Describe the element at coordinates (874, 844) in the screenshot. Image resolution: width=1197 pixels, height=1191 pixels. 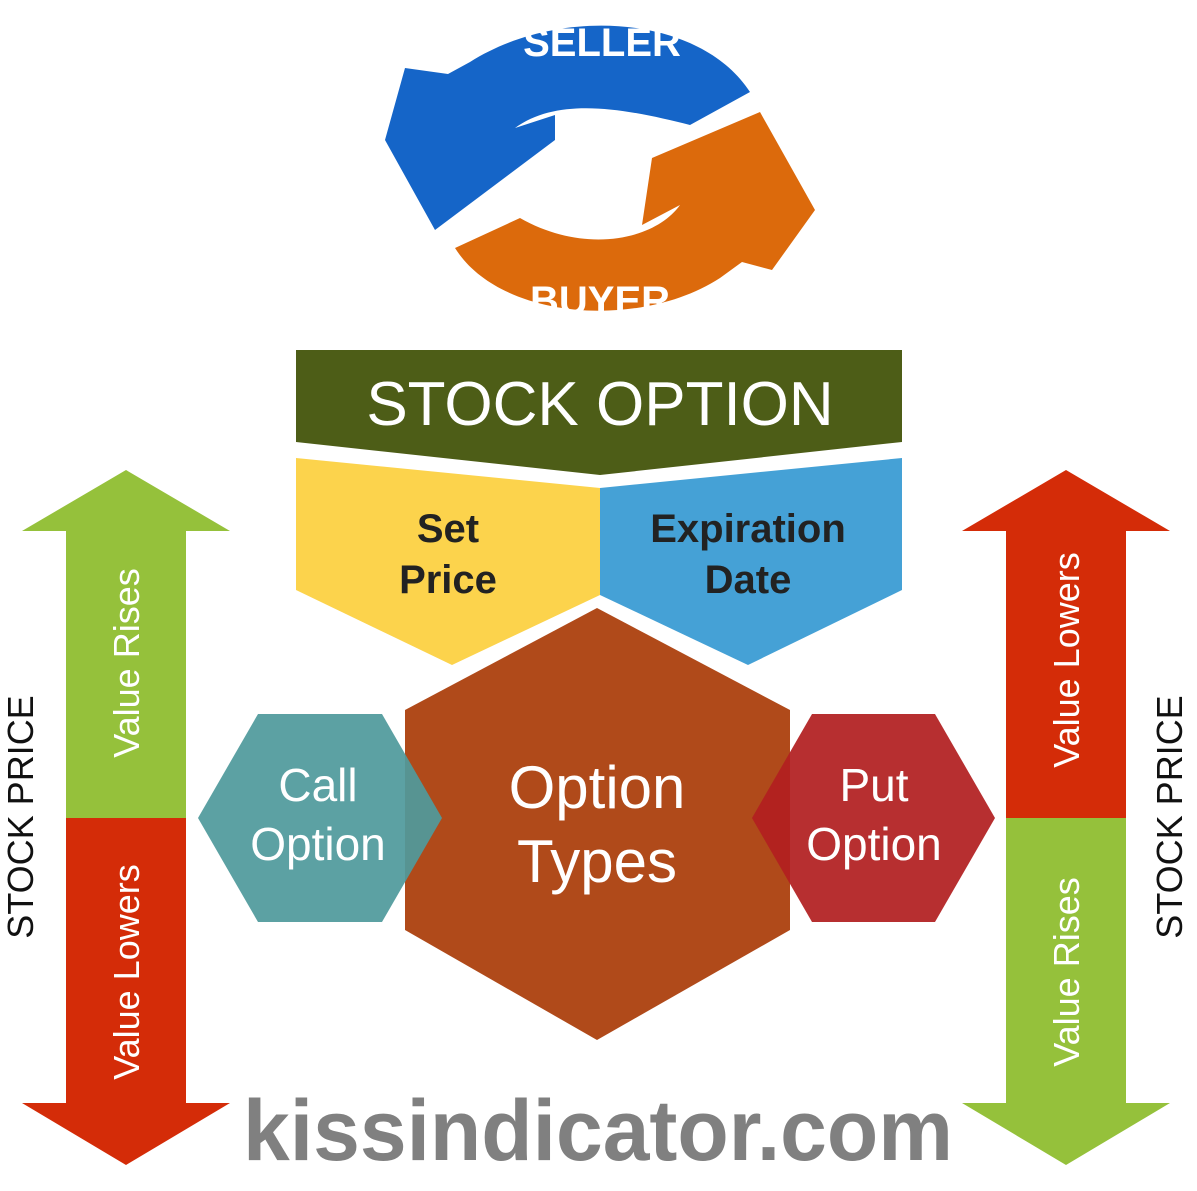
I see `put-option-label-line2: Option` at that location.